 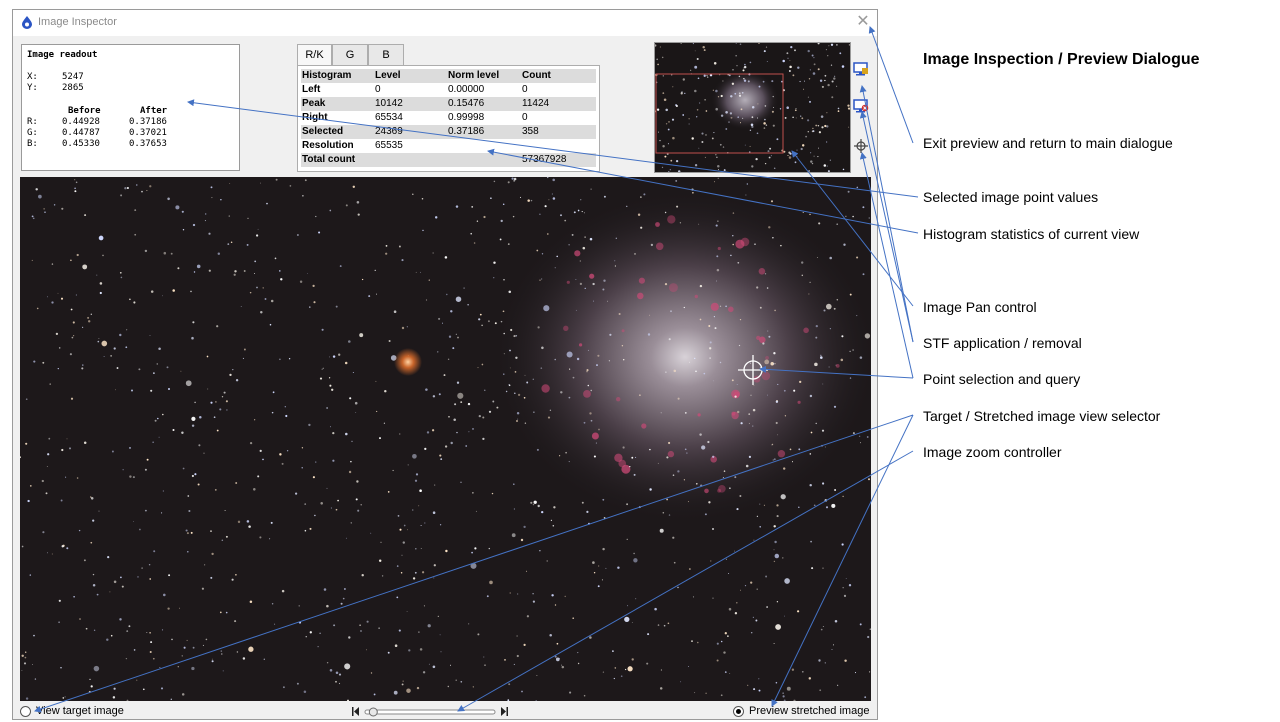 What do you see at coordinates (328, 159) in the screenshot?
I see `row-label: Total count` at bounding box center [328, 159].